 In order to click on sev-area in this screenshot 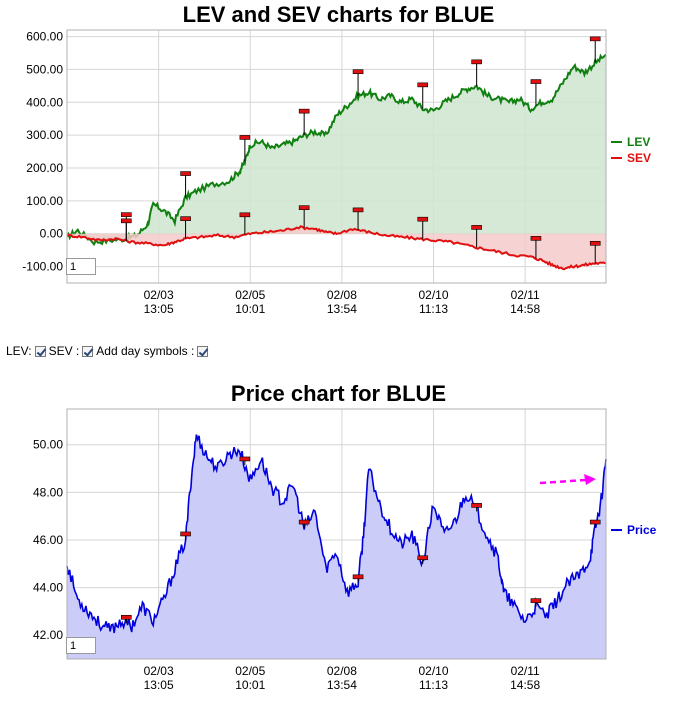, I will do `click(336, 248)`.